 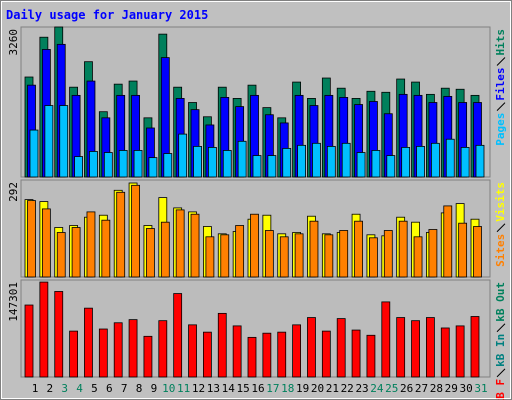 I want to click on legend-entry: Visits, so click(x=500, y=202).